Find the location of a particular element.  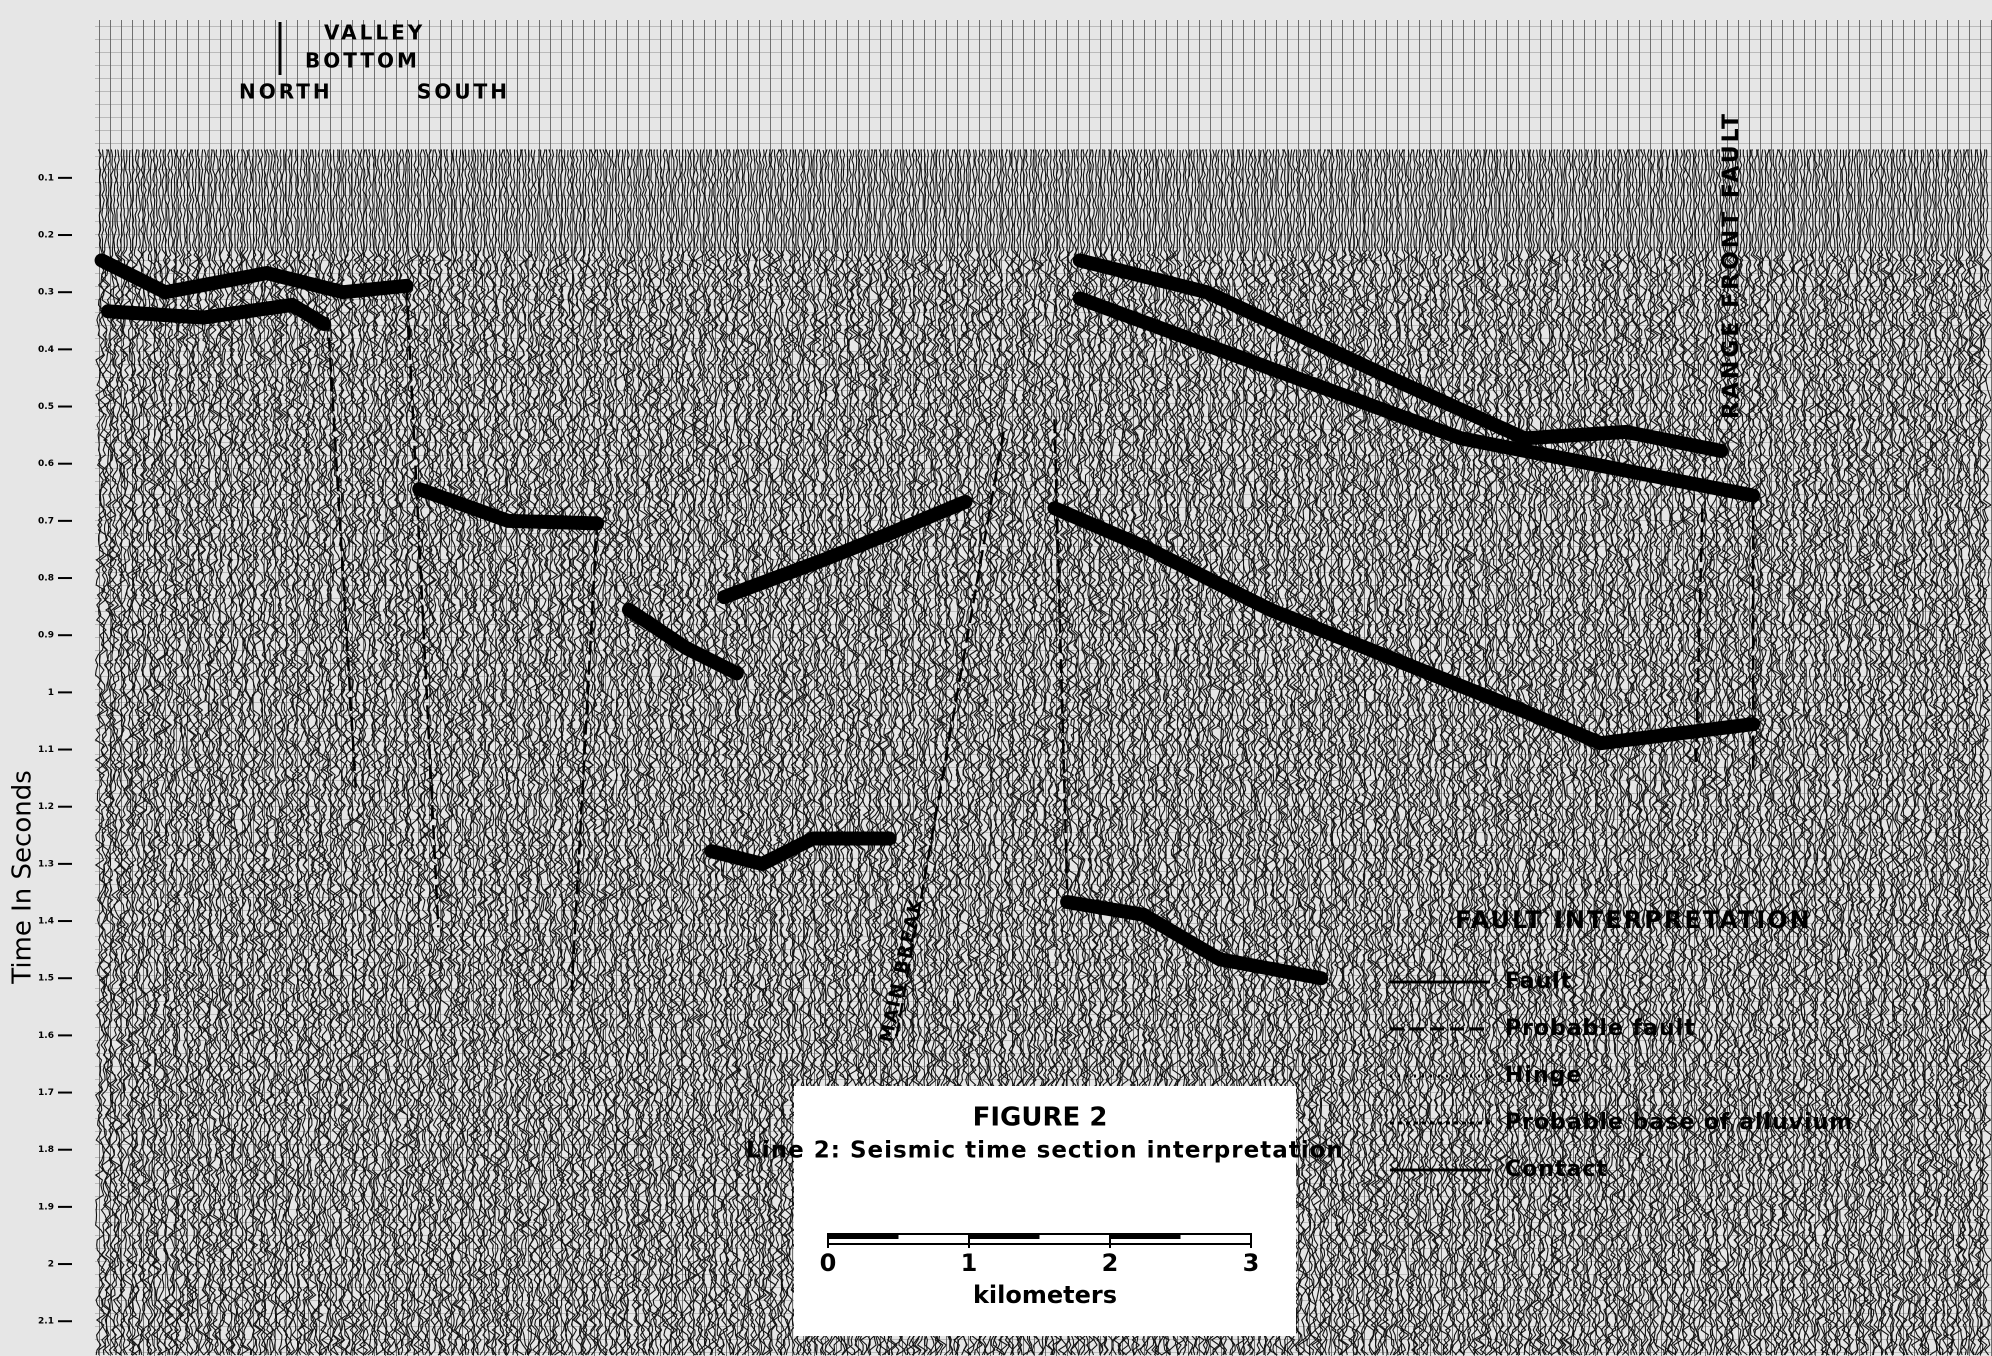

y-tick-label: 1.1 is located at coordinates (46, 750).